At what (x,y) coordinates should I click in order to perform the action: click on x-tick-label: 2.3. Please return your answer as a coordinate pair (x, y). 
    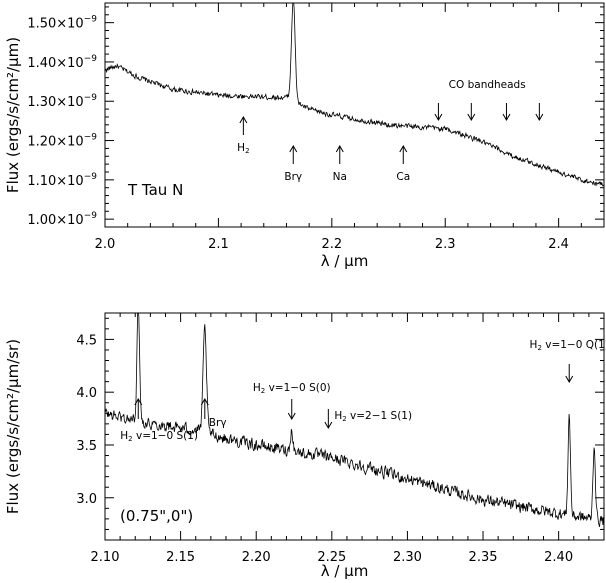
    Looking at the image, I should click on (445, 244).